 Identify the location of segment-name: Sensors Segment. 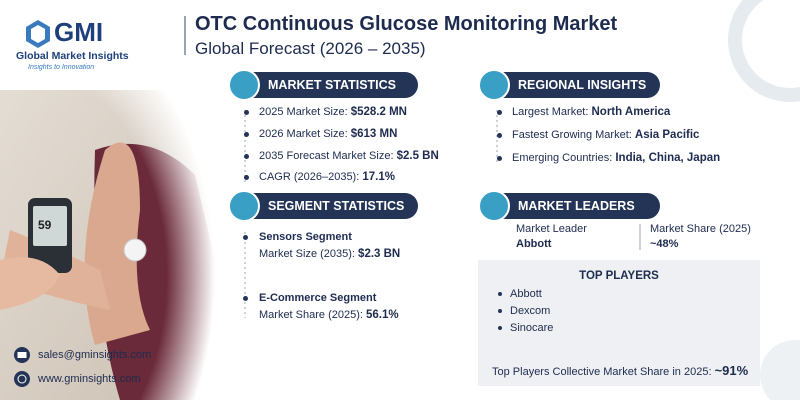
(305, 237).